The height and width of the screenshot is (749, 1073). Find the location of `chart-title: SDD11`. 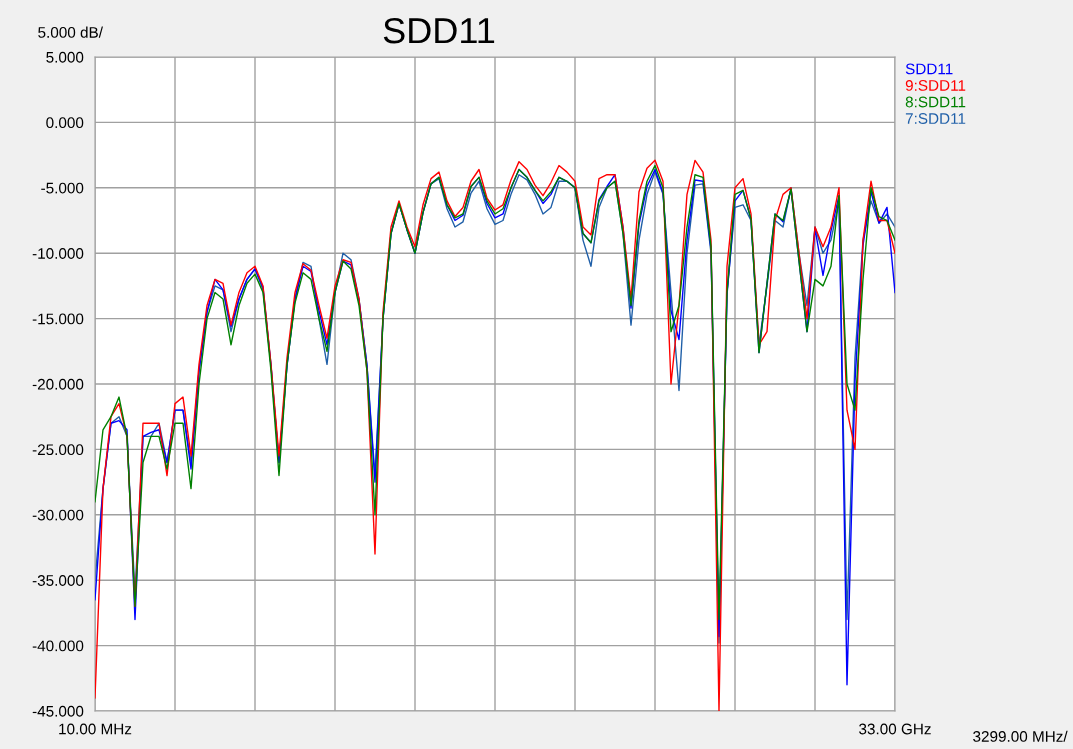

chart-title: SDD11 is located at coordinates (439, 30).